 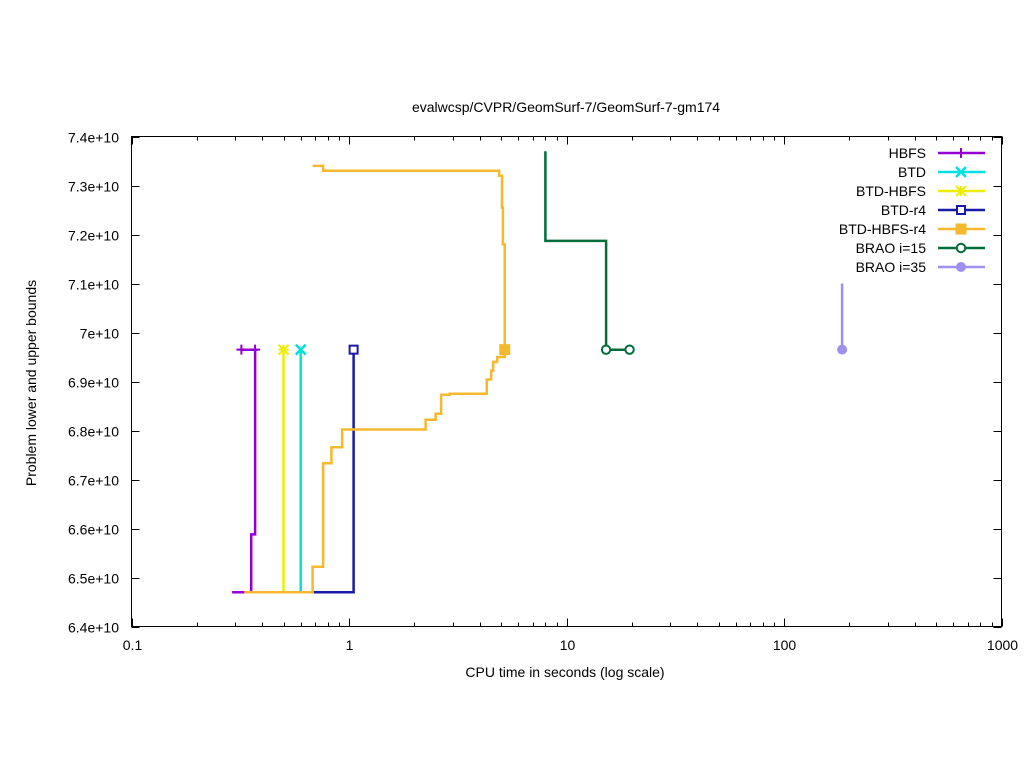 What do you see at coordinates (93, 383) in the screenshot?
I see `y-tick-label: 6.9e+10` at bounding box center [93, 383].